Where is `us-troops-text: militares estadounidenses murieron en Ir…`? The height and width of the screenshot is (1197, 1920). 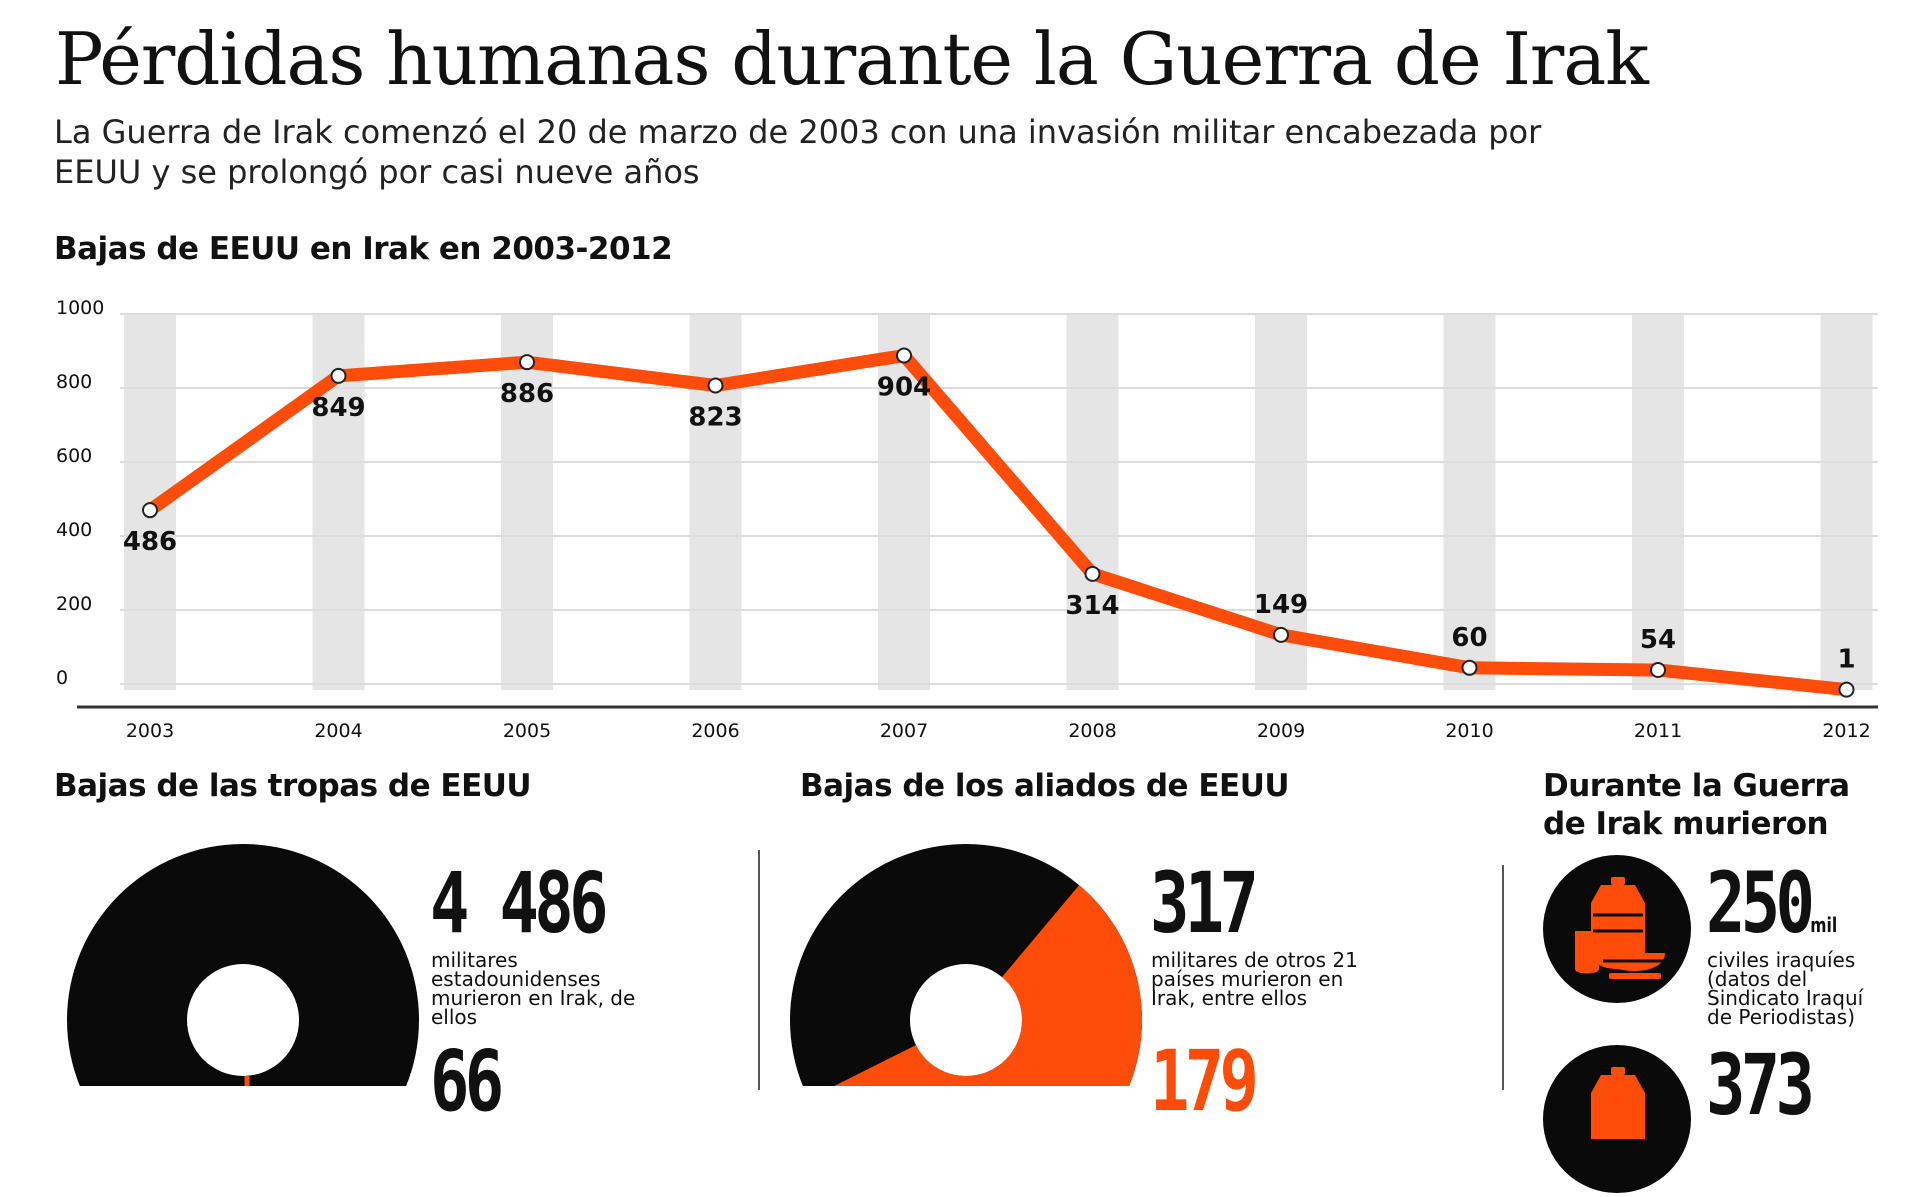
us-troops-text: militares estadounidenses murieron en Ir… is located at coordinates (533, 988).